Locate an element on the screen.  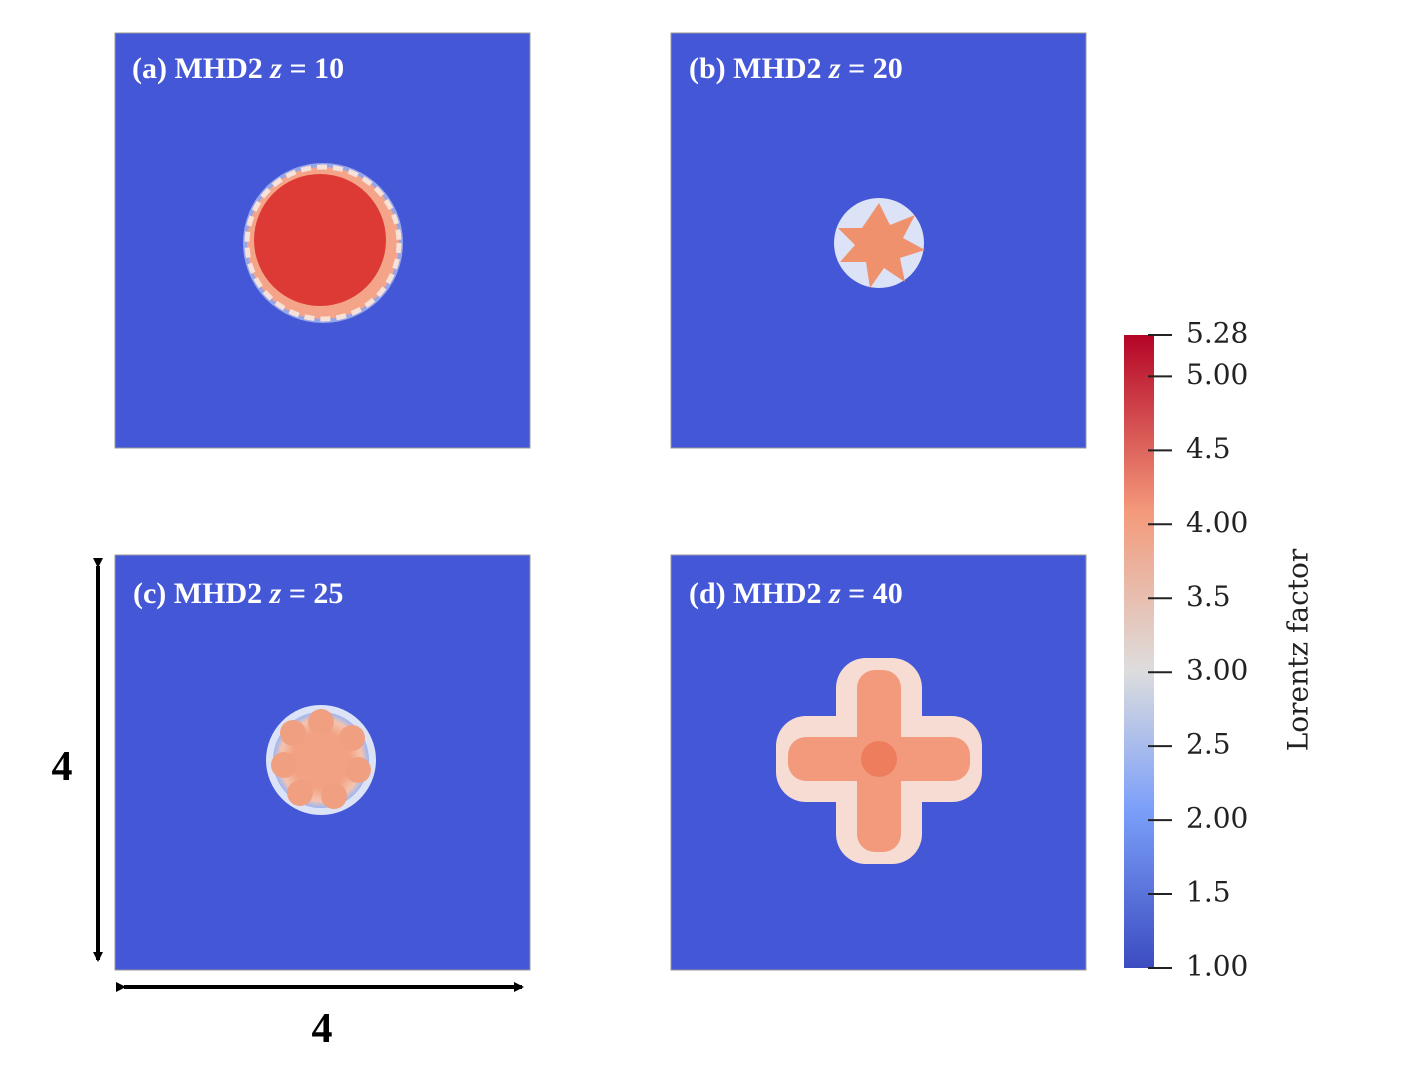
tick-label: 1.00 is located at coordinates (1217, 966).